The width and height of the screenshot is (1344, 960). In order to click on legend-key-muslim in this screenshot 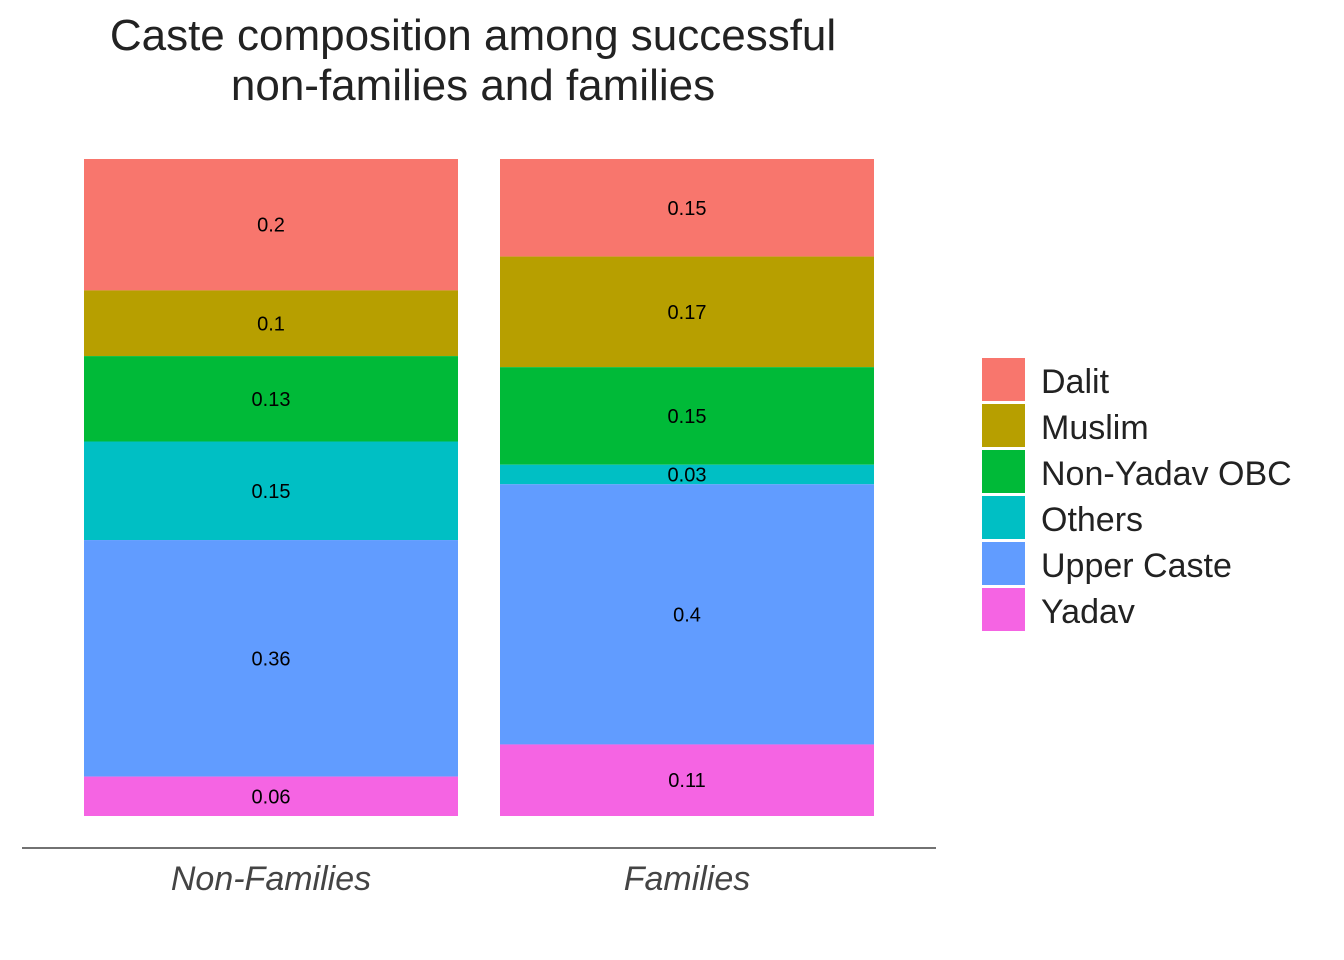, I will do `click(1003, 425)`.